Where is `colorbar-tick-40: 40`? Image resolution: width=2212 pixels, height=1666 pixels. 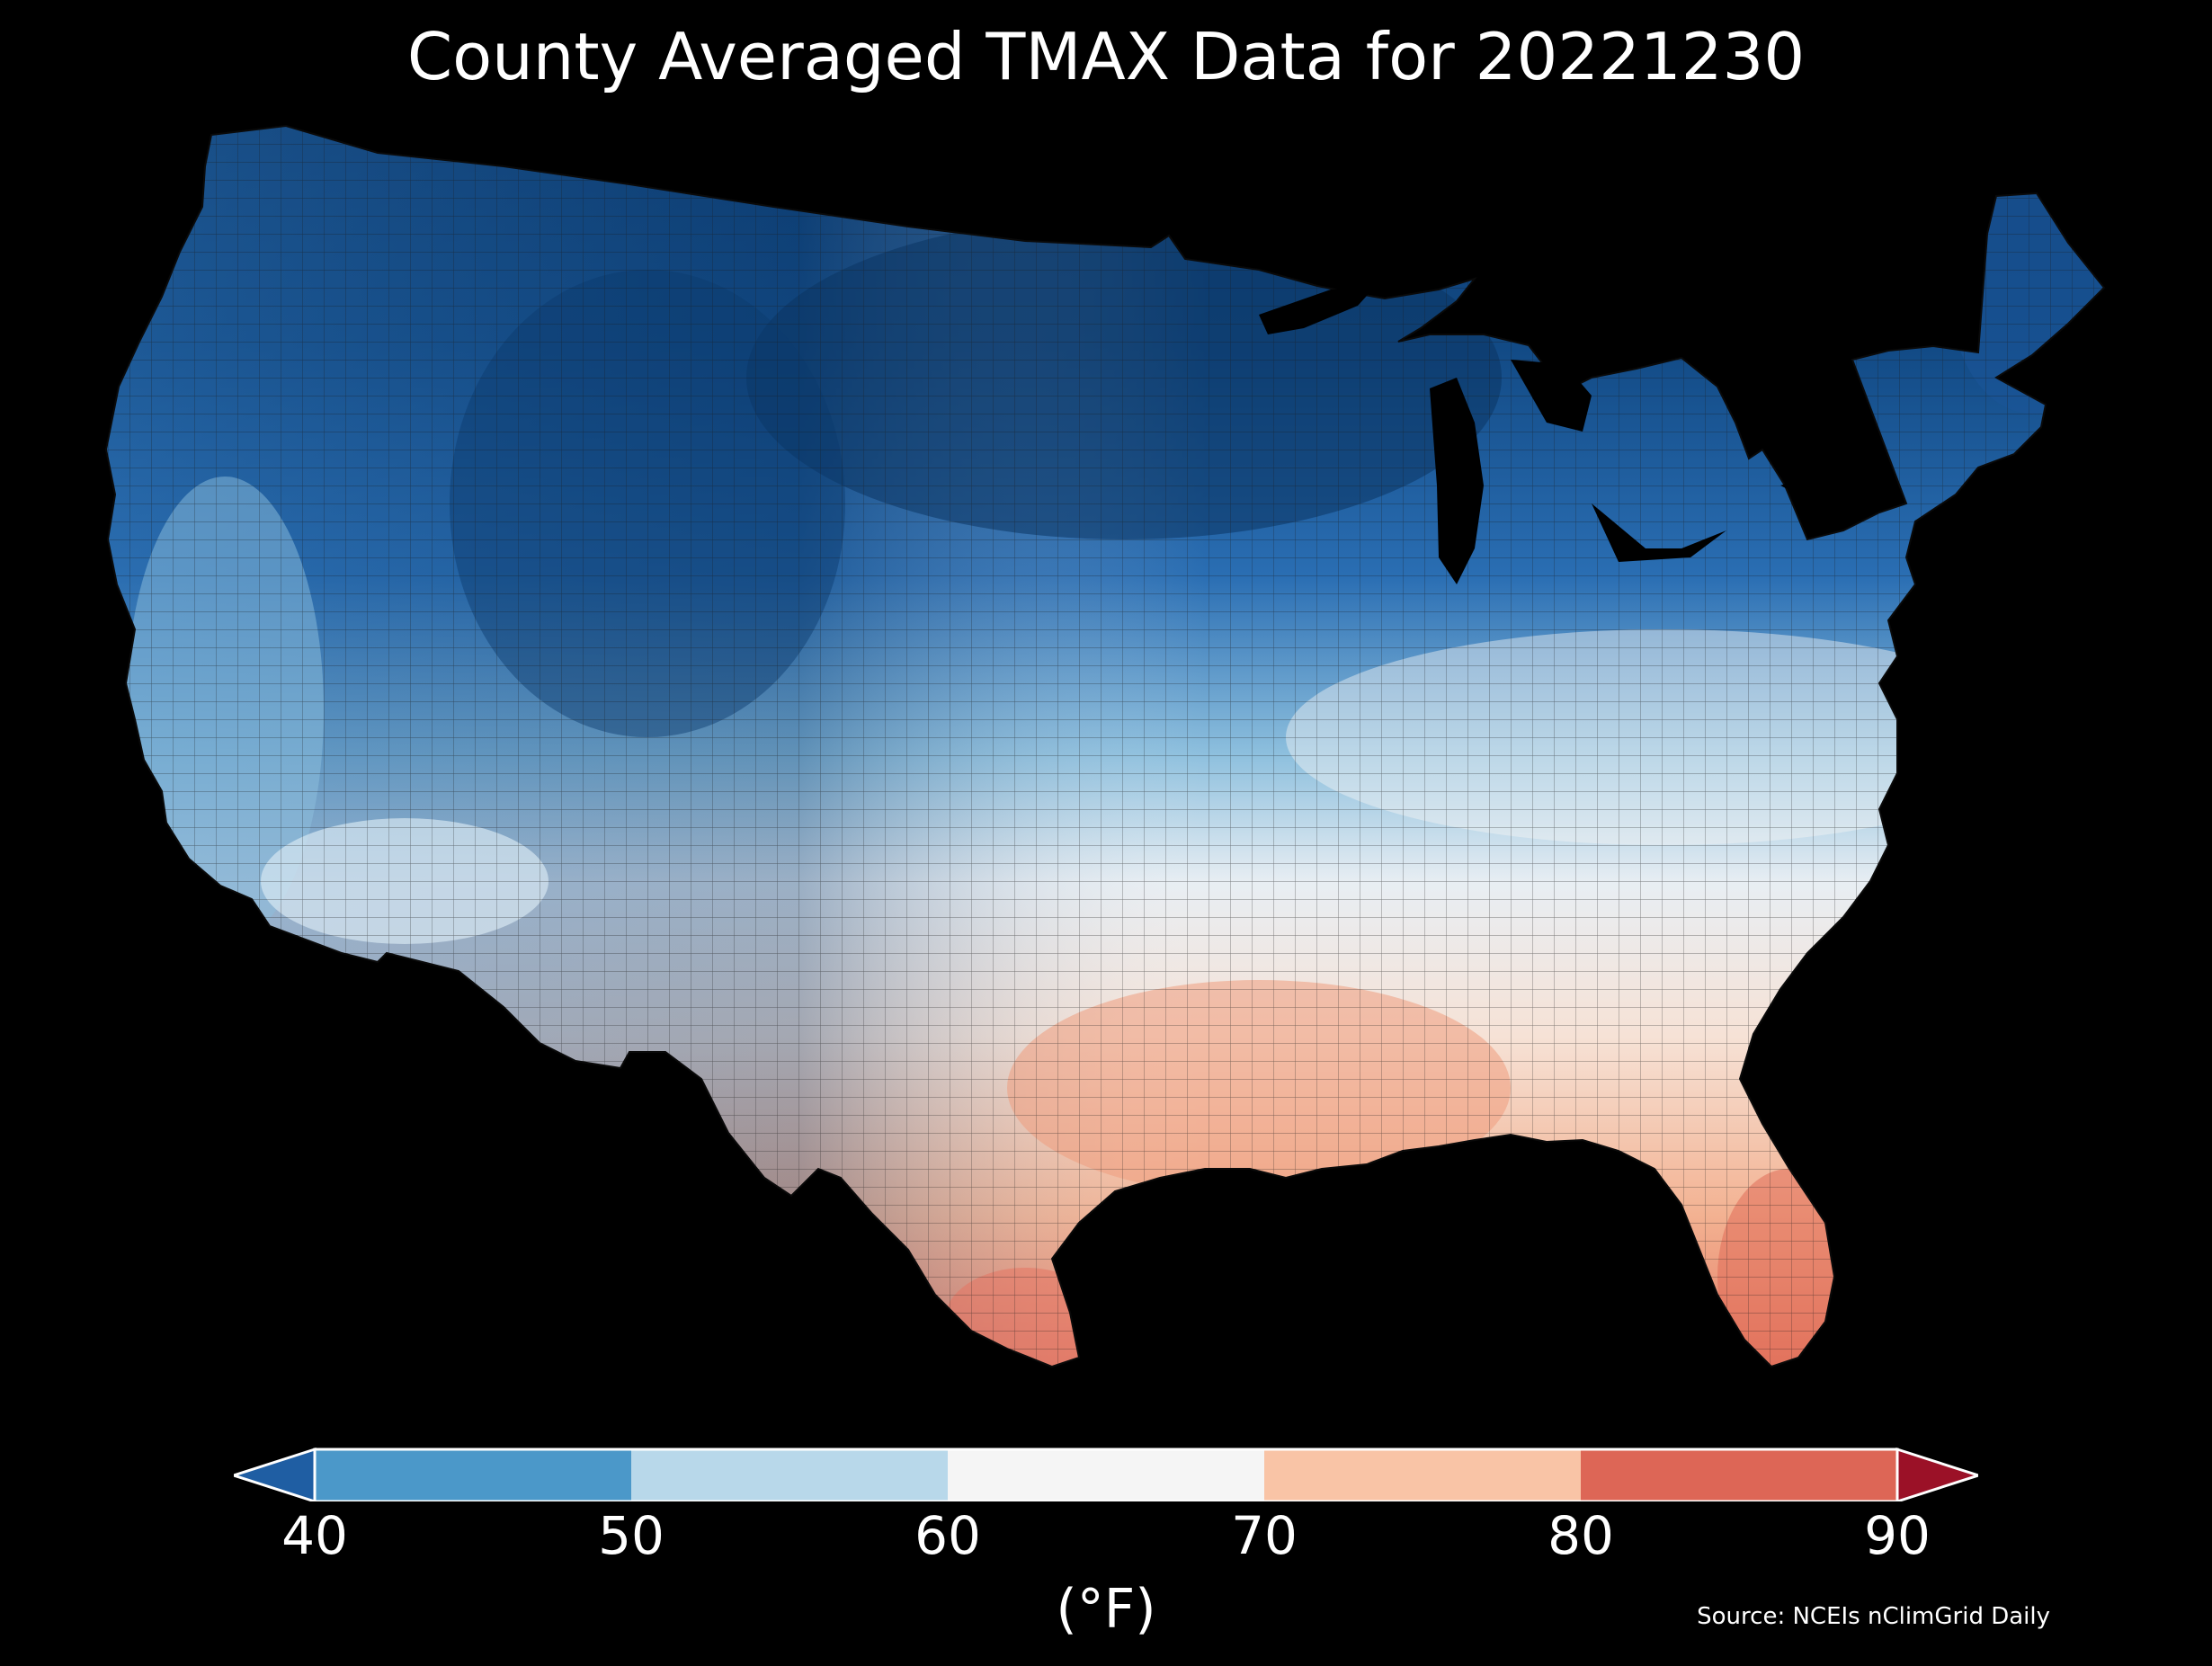 colorbar-tick-40: 40 is located at coordinates (314, 1535).